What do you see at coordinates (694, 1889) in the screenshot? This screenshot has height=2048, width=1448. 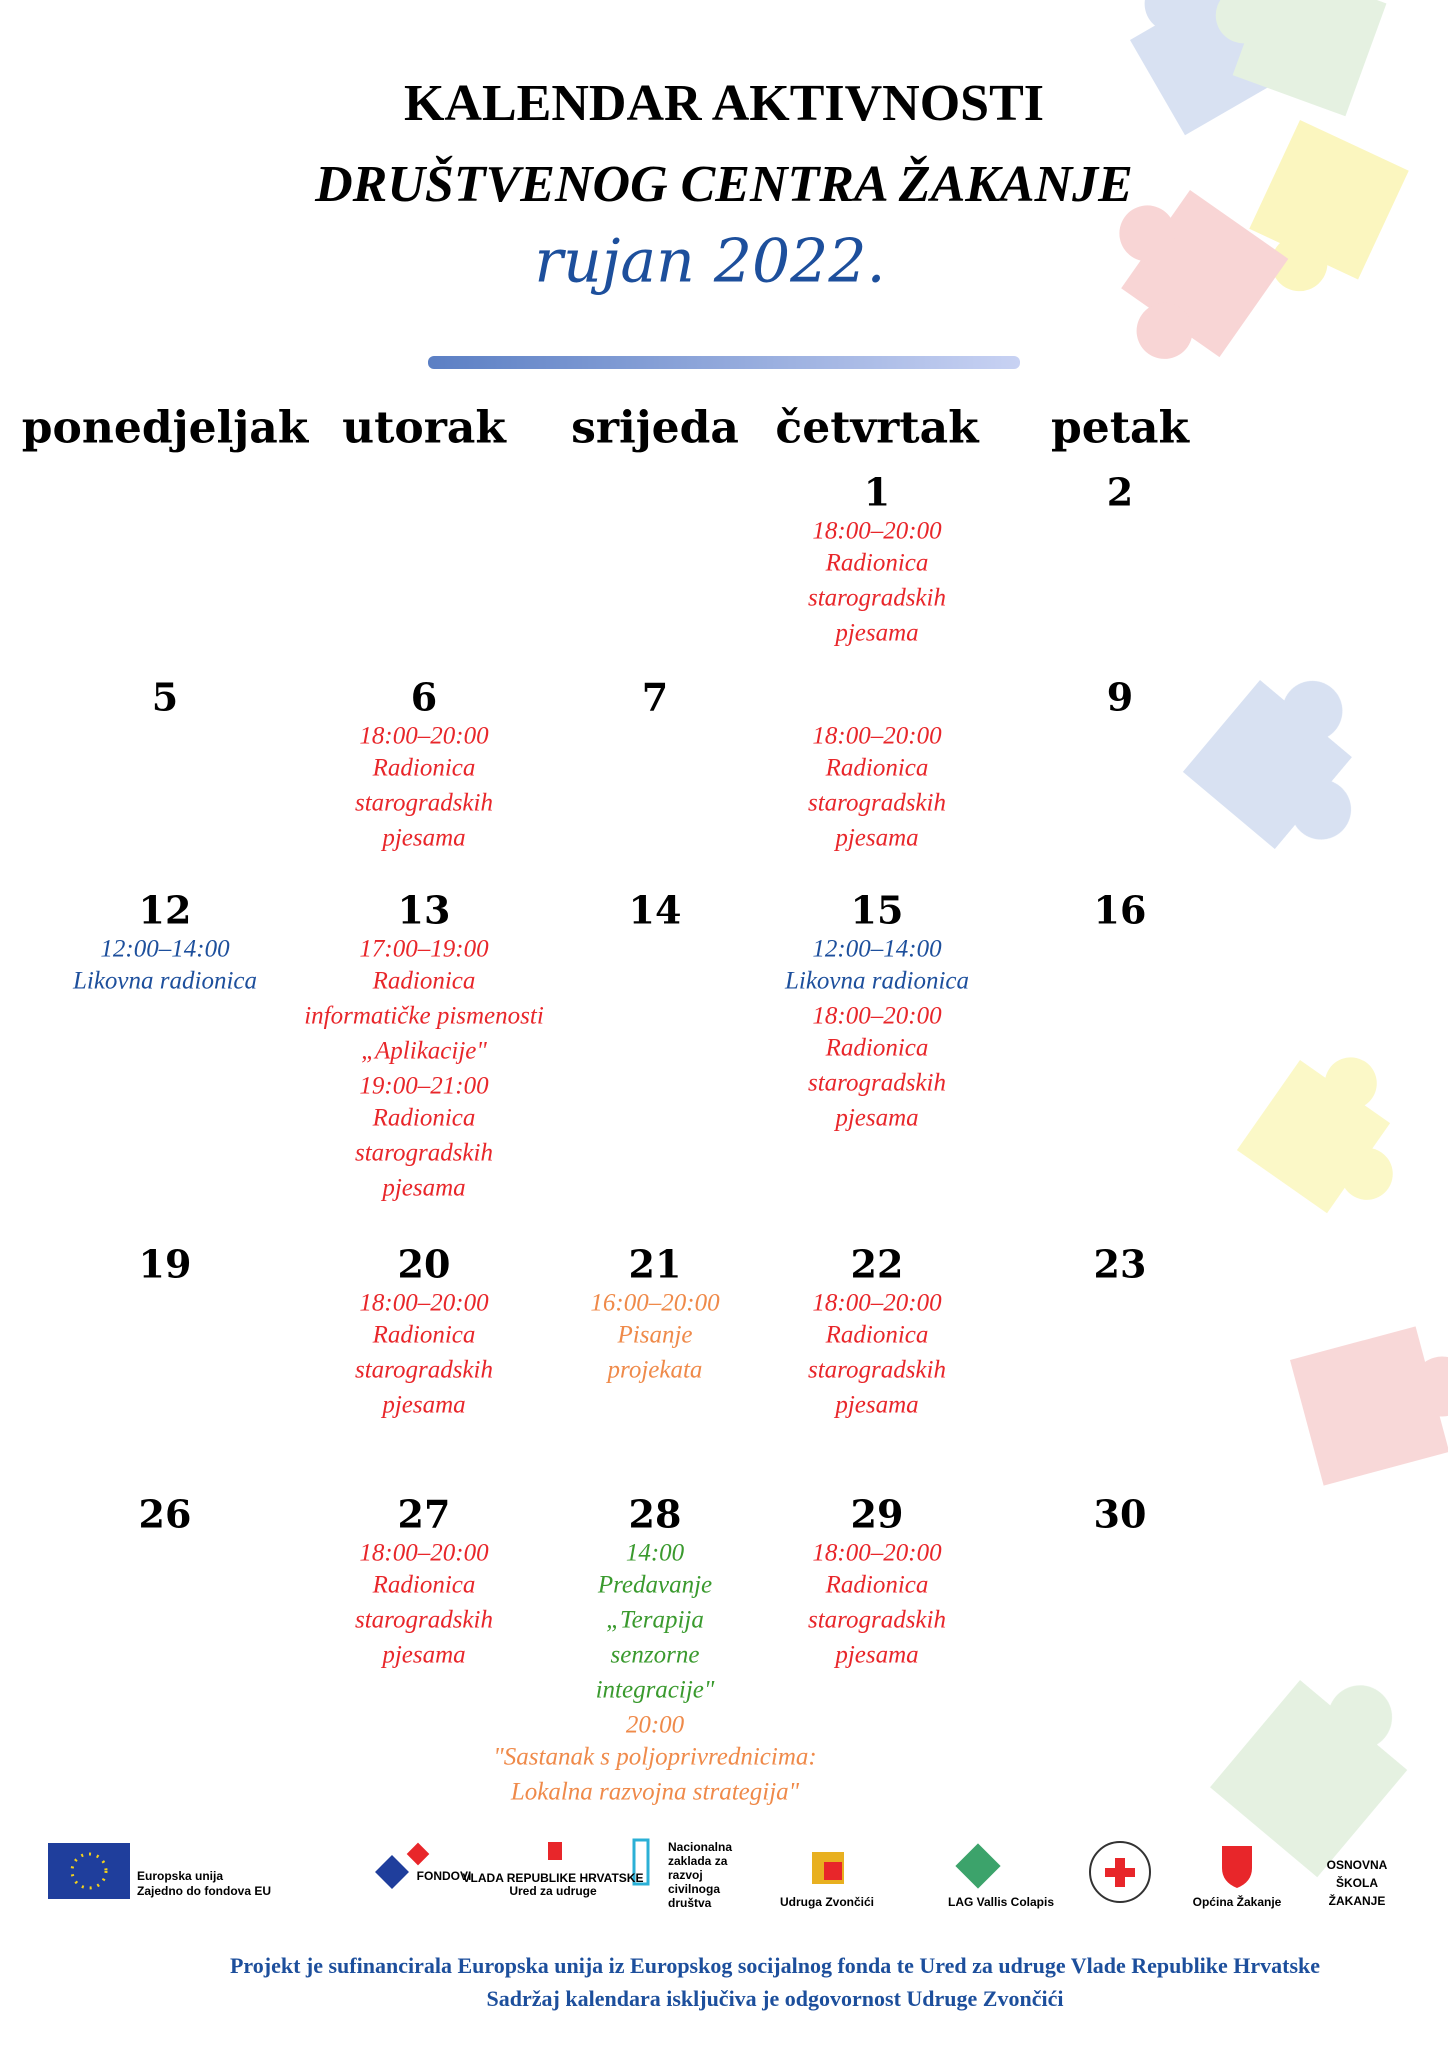 I see `logo-text: civilnoga` at bounding box center [694, 1889].